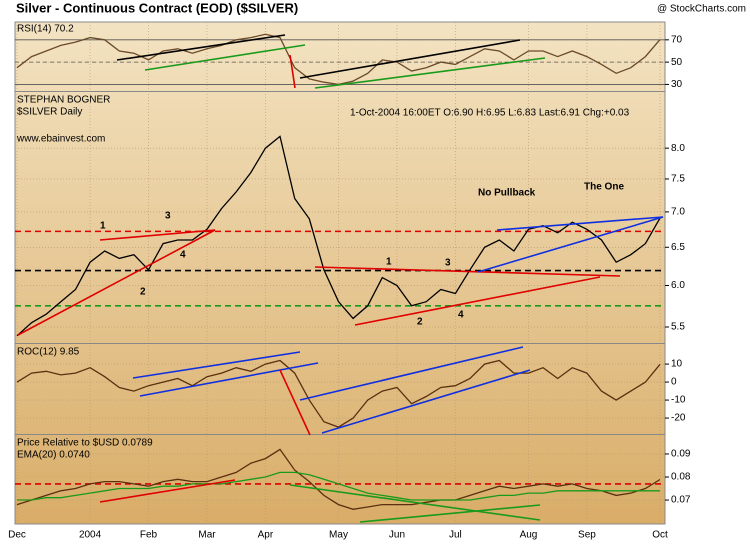 The image size is (750, 546). Describe the element at coordinates (397, 535) in the screenshot. I see `x-tick-label: Jun` at that location.